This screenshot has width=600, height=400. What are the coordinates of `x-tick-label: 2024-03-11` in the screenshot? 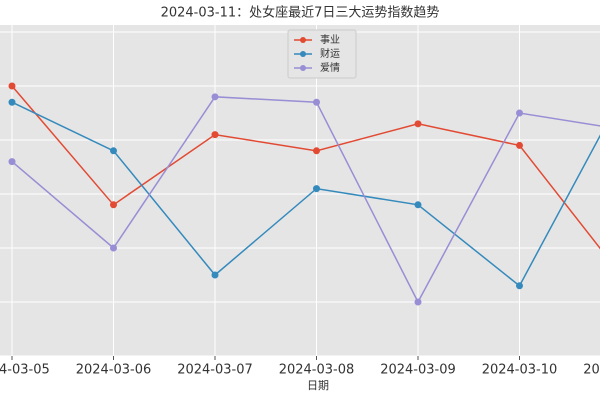 It's located at (591, 370).